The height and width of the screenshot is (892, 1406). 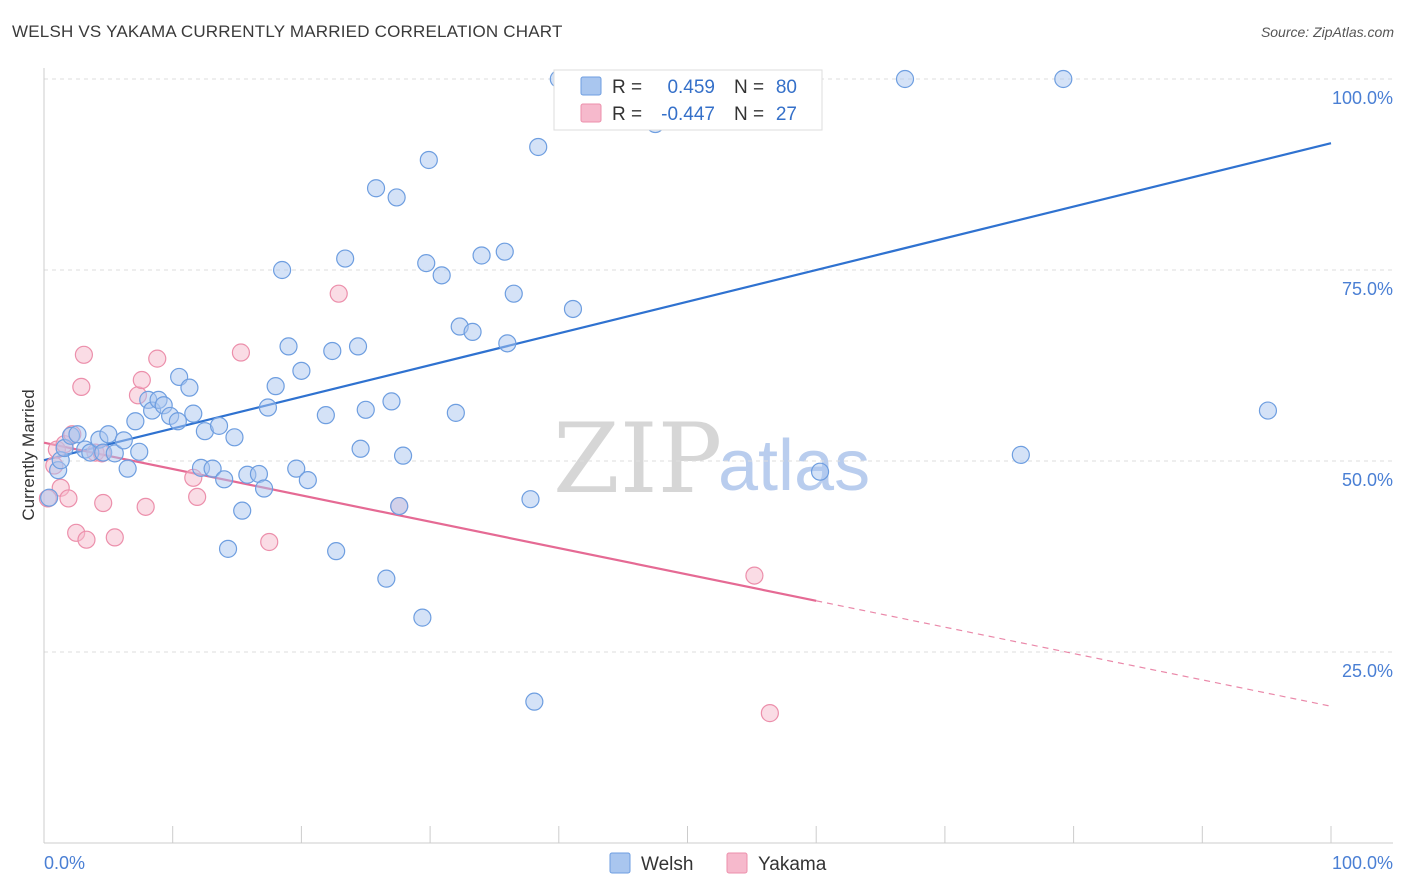 I want to click on bottom-legend-swatch-yakama, so click(x=737, y=863).